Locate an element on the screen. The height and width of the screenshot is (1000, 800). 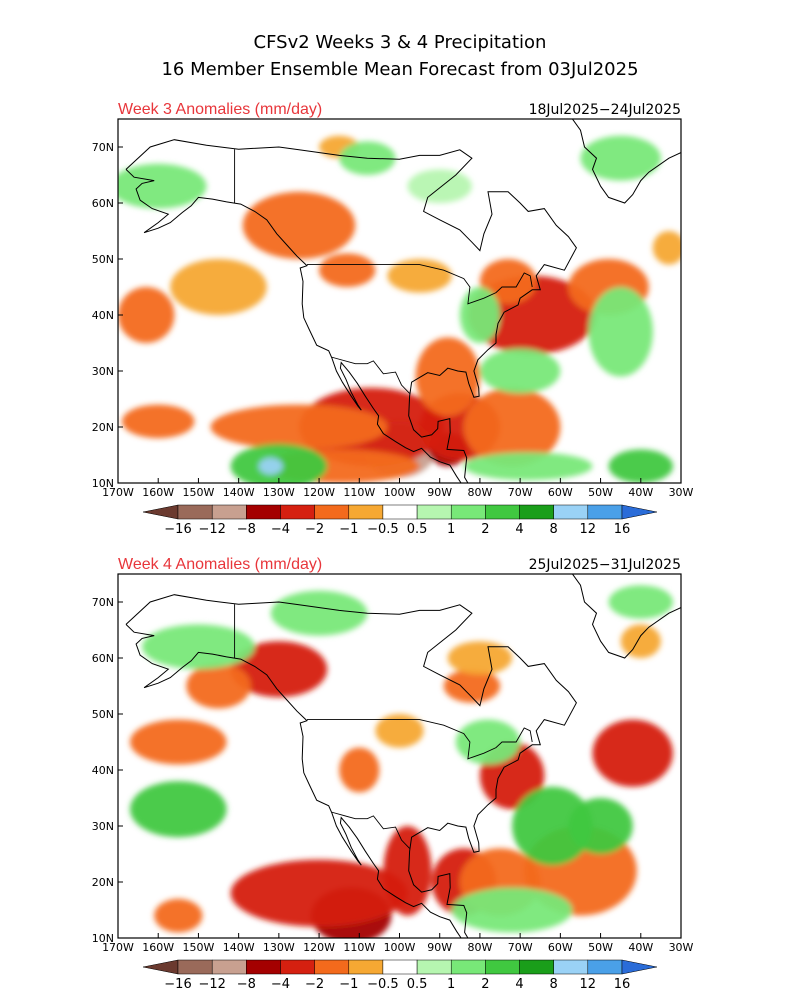
x-tick-label: 160W is located at coordinates (158, 947).